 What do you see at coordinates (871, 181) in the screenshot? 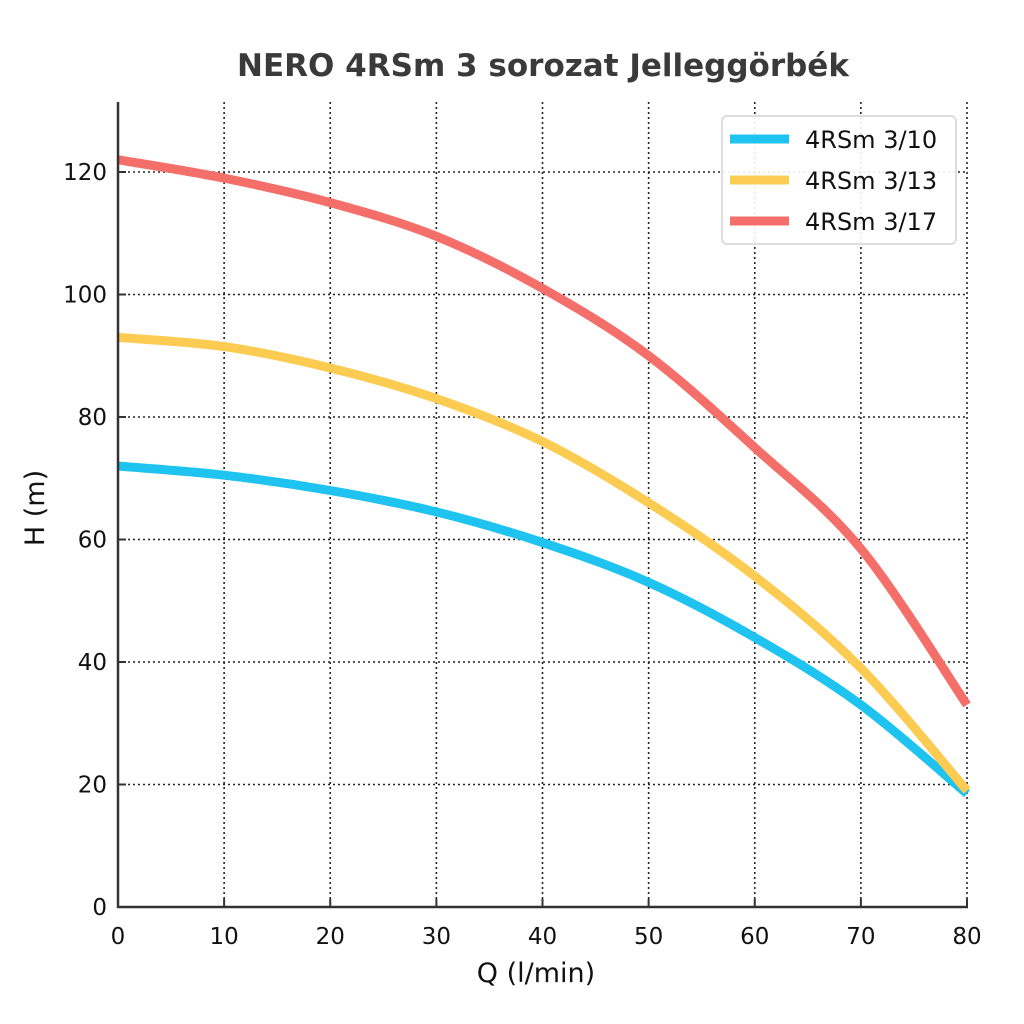
I see `legend-label: 4RSm 3/13` at bounding box center [871, 181].